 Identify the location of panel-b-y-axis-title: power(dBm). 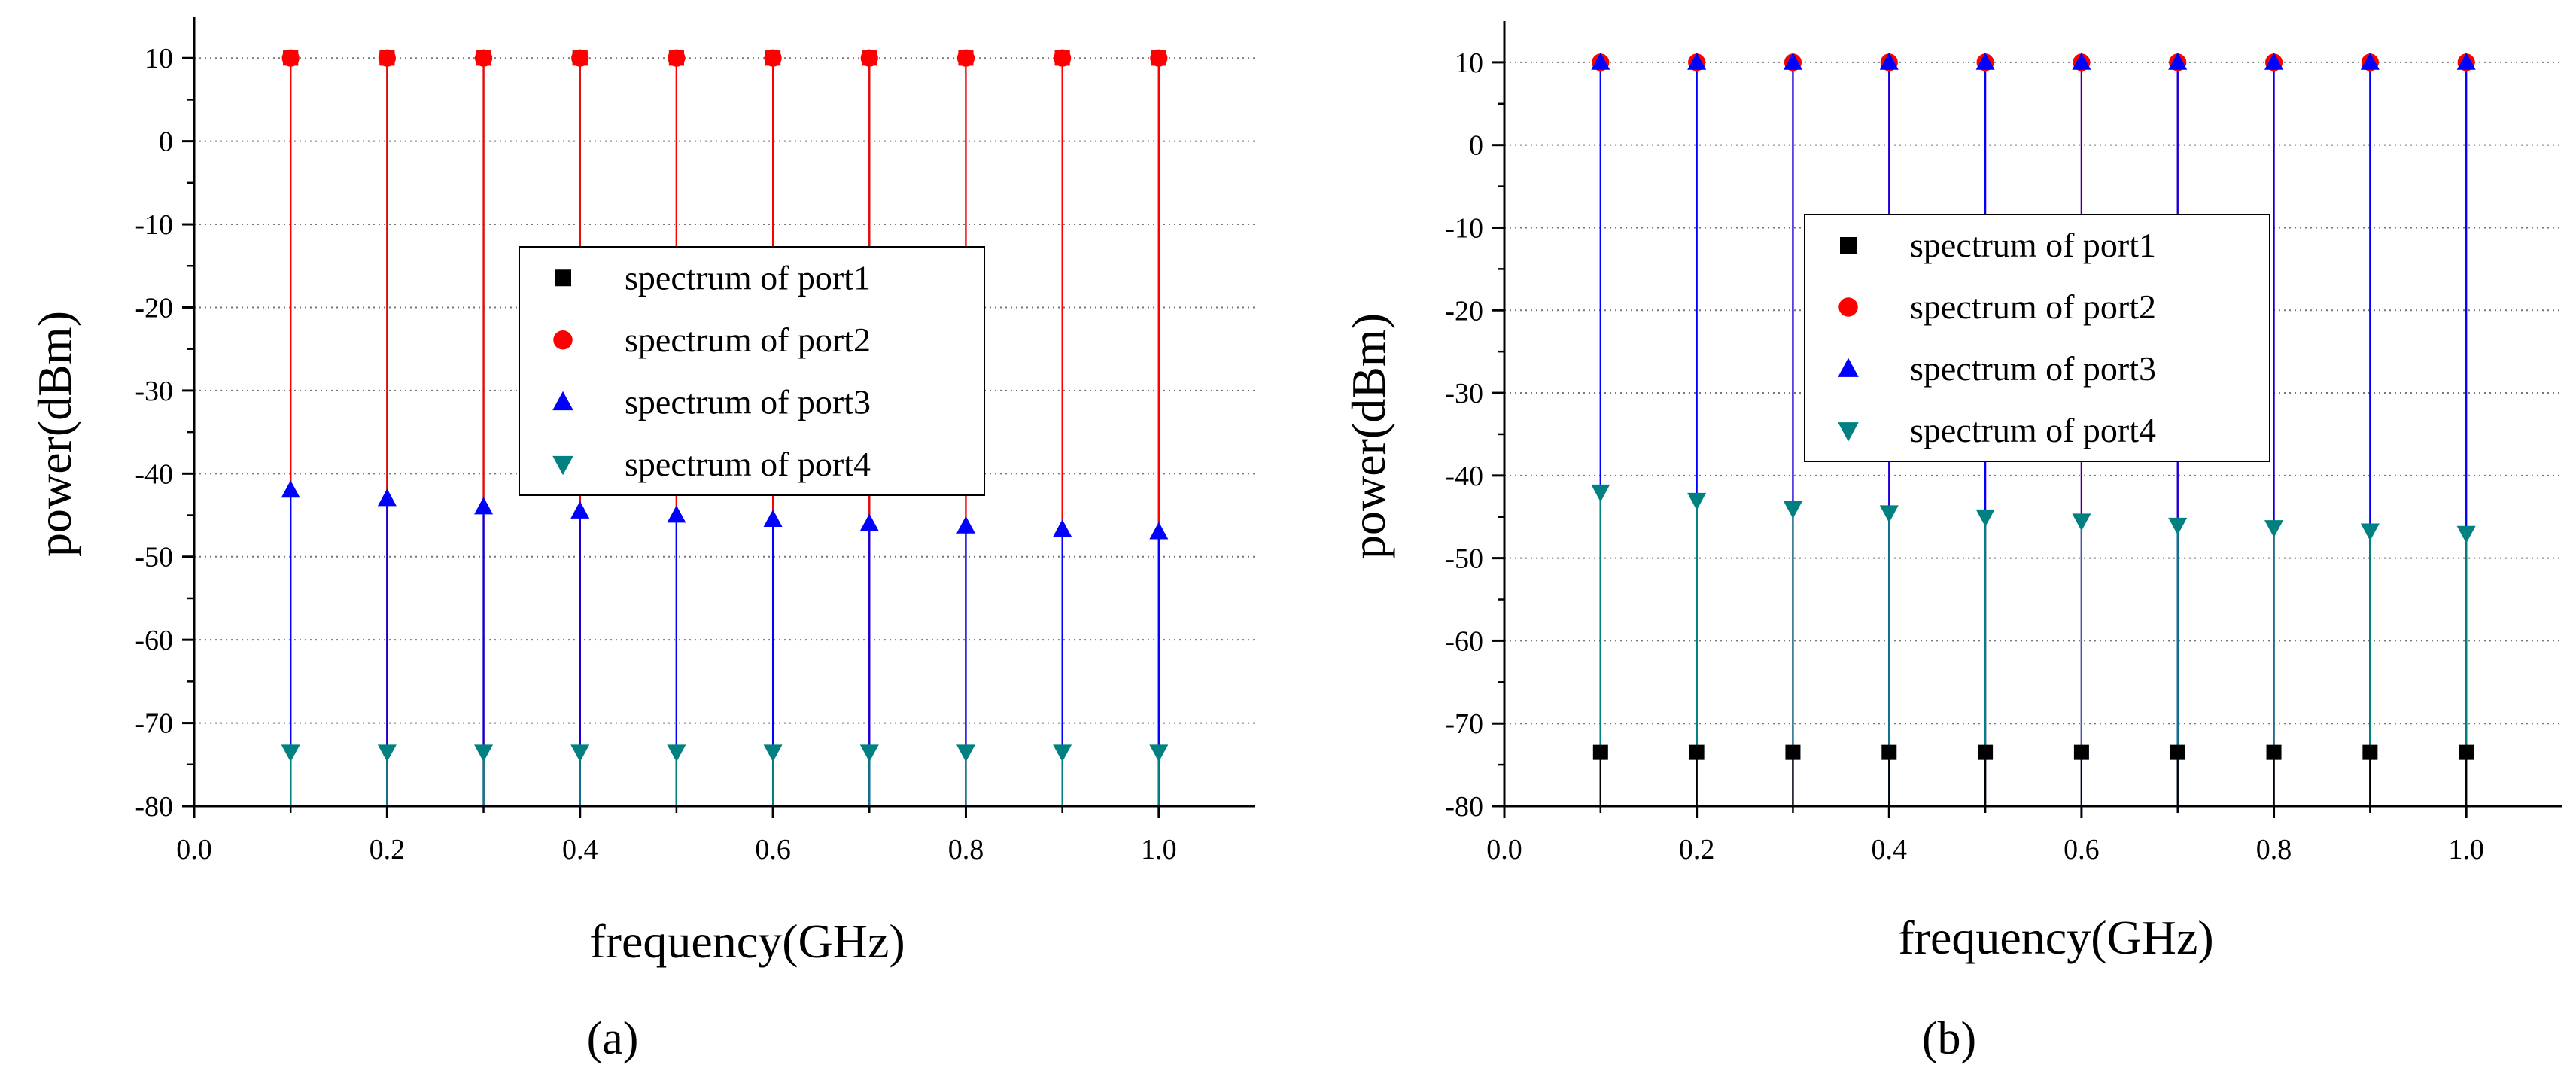
(1368, 436).